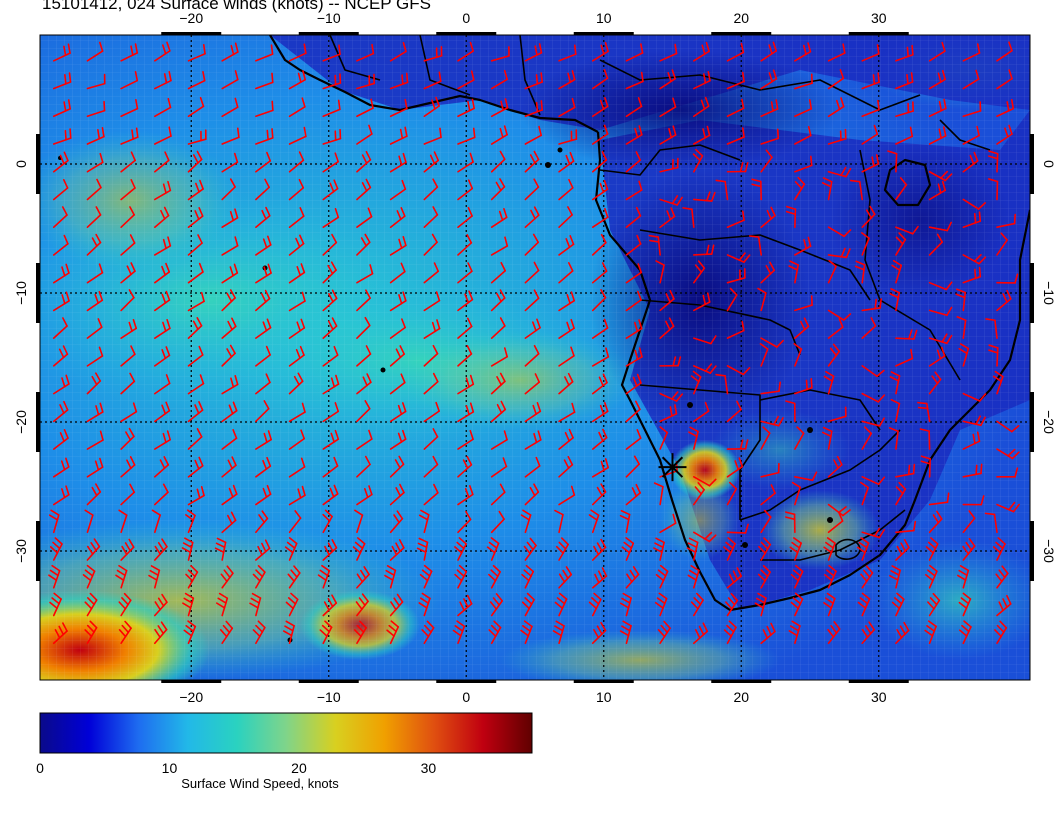 The width and height of the screenshot is (1056, 816). Describe the element at coordinates (236, 768) in the screenshot. I see `colorbar-ticks: 0 10 20 30` at that location.